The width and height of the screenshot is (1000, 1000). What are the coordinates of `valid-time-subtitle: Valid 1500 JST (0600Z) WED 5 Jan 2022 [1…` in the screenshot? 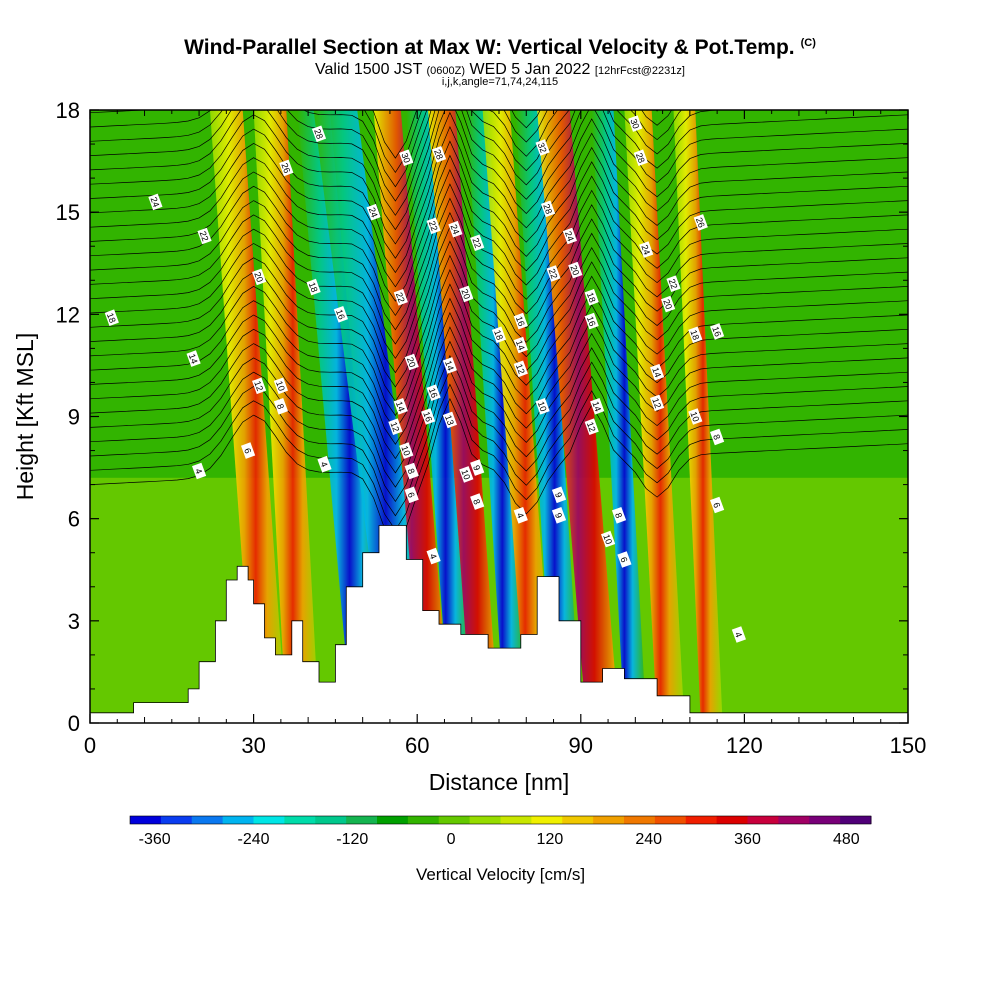 It's located at (500, 70).